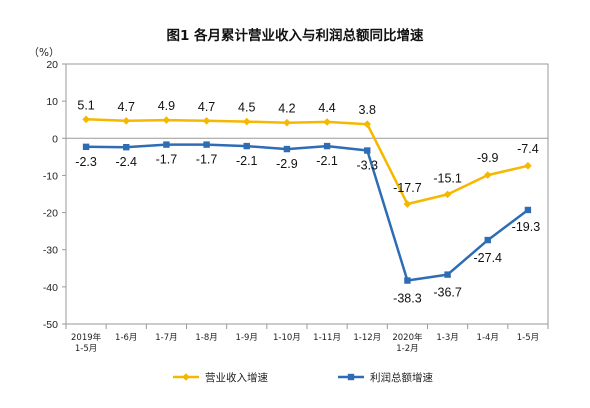  What do you see at coordinates (407, 299) in the screenshot?
I see `data-label: -38.3` at bounding box center [407, 299].